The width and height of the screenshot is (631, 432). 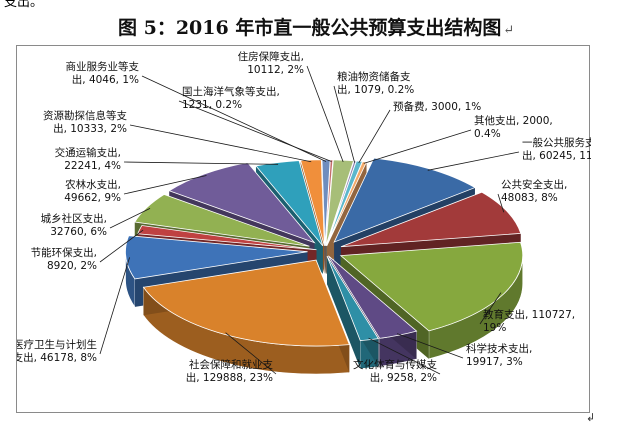 I want to click on data-label: 交通运输支出, 22241, 4%, so click(x=88, y=159).